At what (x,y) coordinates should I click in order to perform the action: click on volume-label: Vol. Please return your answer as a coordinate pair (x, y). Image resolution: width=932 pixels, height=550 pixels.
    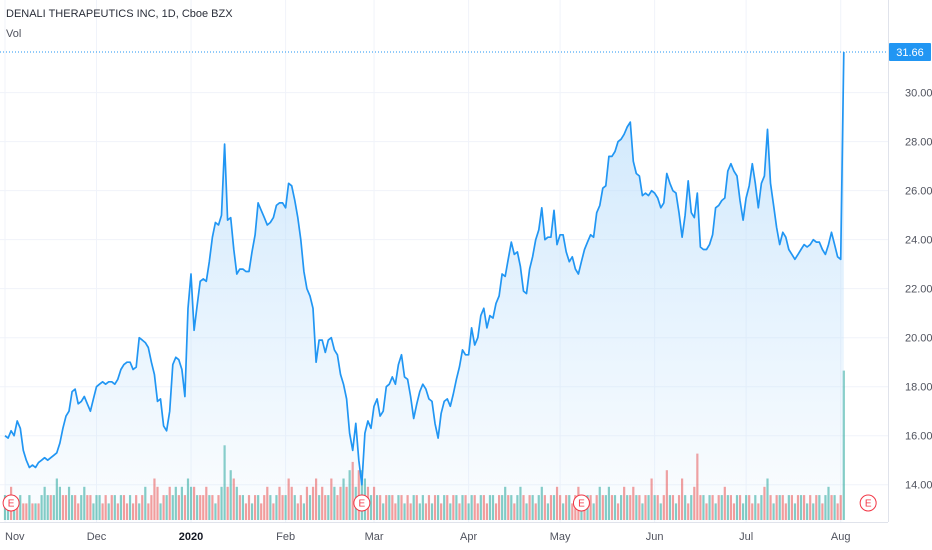
    Looking at the image, I should click on (14, 34).